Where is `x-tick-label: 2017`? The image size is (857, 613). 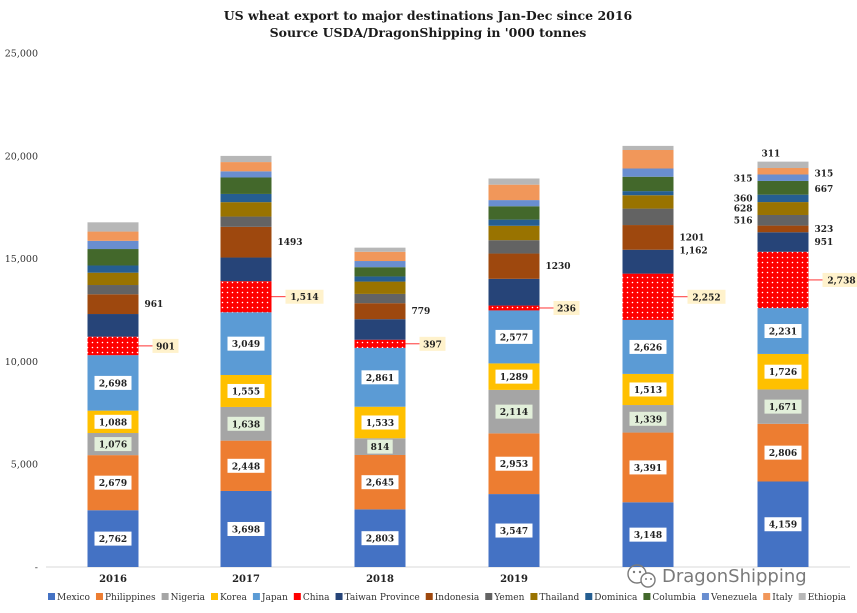
x-tick-label: 2017 is located at coordinates (246, 579).